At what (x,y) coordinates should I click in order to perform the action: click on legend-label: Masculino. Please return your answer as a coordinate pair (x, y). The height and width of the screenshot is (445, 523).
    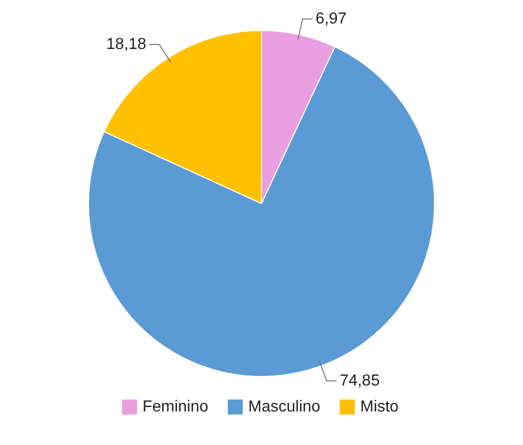
    Looking at the image, I should click on (284, 407).